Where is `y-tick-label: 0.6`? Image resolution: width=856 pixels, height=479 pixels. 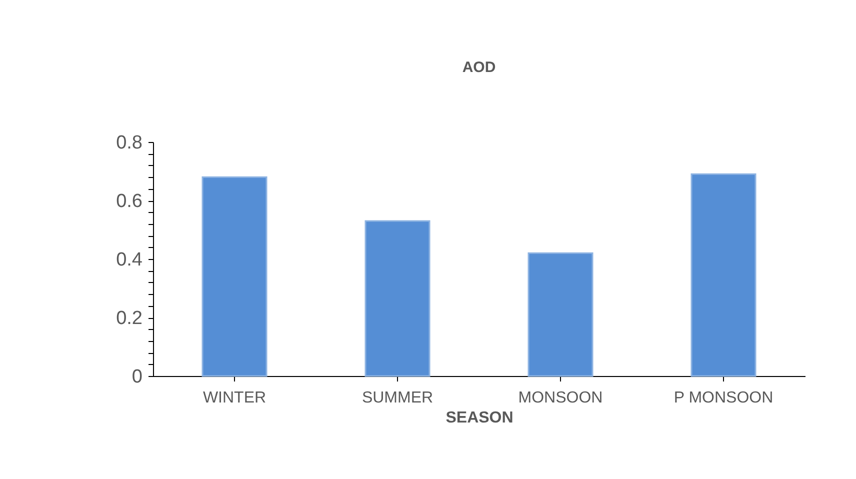
y-tick-label: 0.6 is located at coordinates (129, 201).